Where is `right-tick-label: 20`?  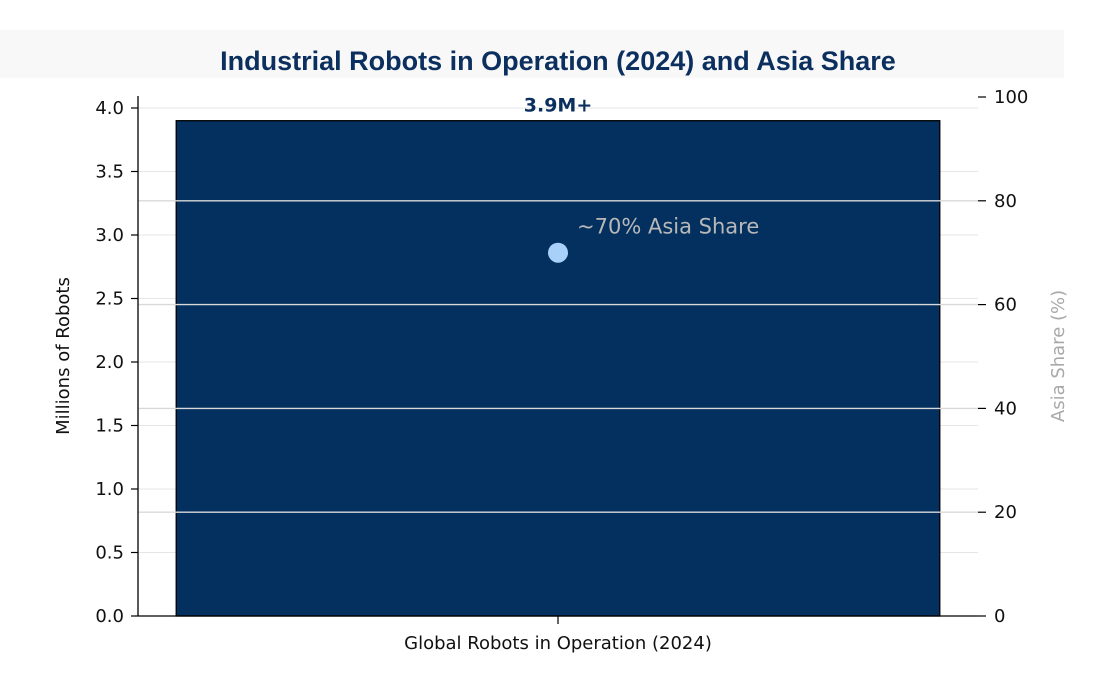
right-tick-label: 20 is located at coordinates (1005, 512).